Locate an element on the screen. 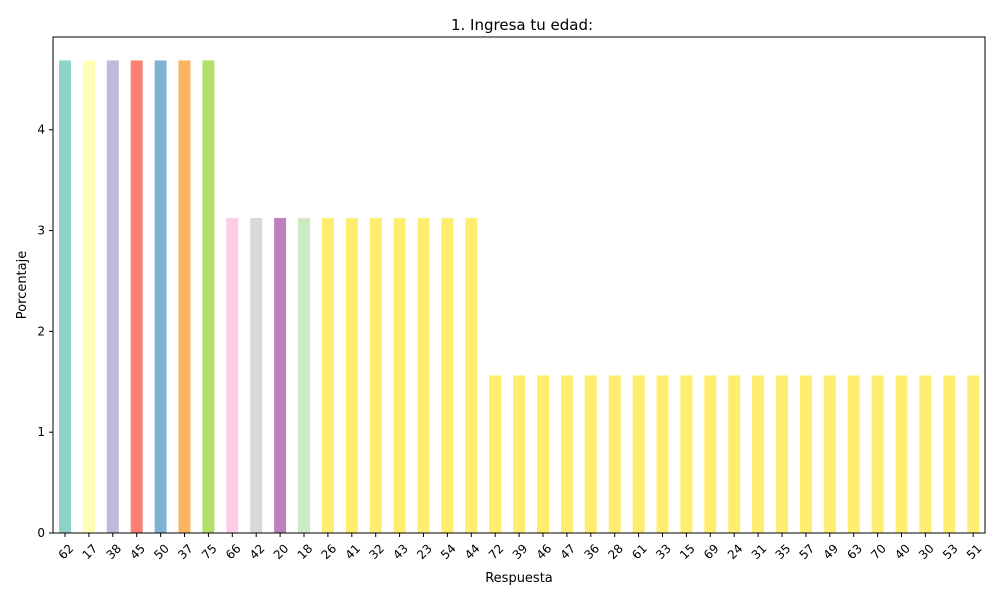 This screenshot has width=1000, height=600. x-tick-label: 53 is located at coordinates (950, 551).